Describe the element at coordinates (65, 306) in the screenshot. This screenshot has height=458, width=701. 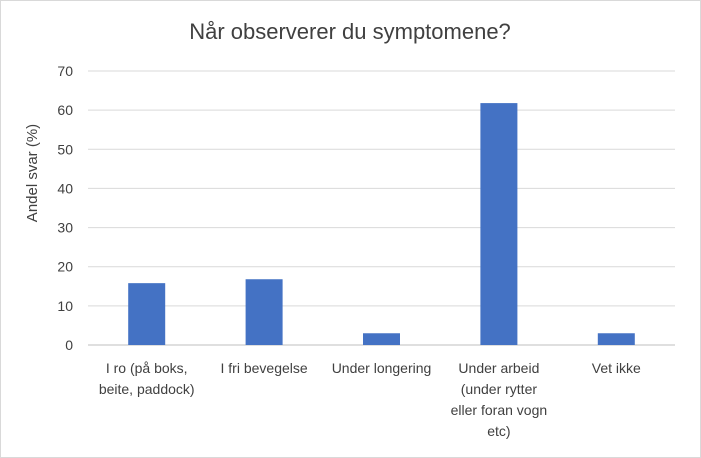
I see `y-tick-label: 10` at that location.